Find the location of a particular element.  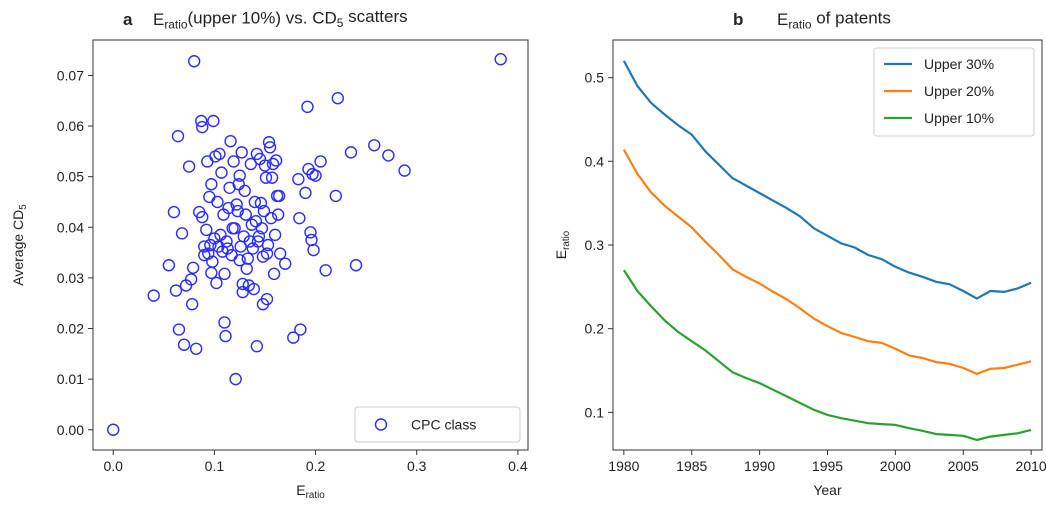

y-tick-label: 0.2 is located at coordinates (595, 329).